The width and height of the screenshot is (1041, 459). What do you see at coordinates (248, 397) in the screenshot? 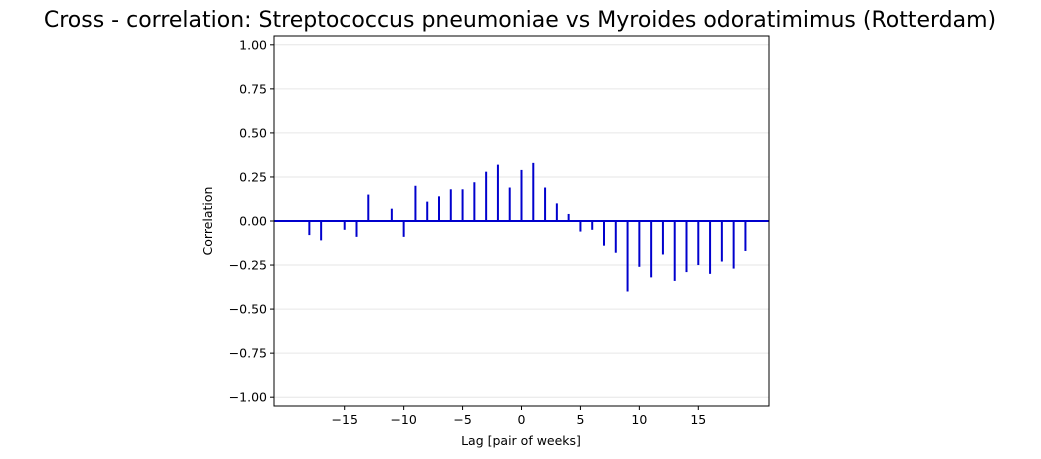
I see `y-tick-label: −1.00` at bounding box center [248, 397].